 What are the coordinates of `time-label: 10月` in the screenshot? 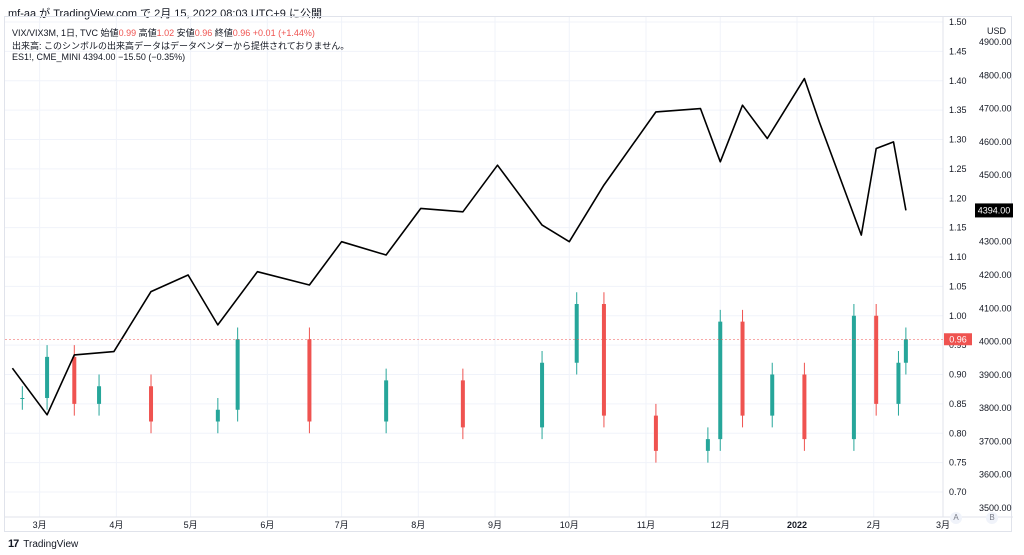 It's located at (569, 525).